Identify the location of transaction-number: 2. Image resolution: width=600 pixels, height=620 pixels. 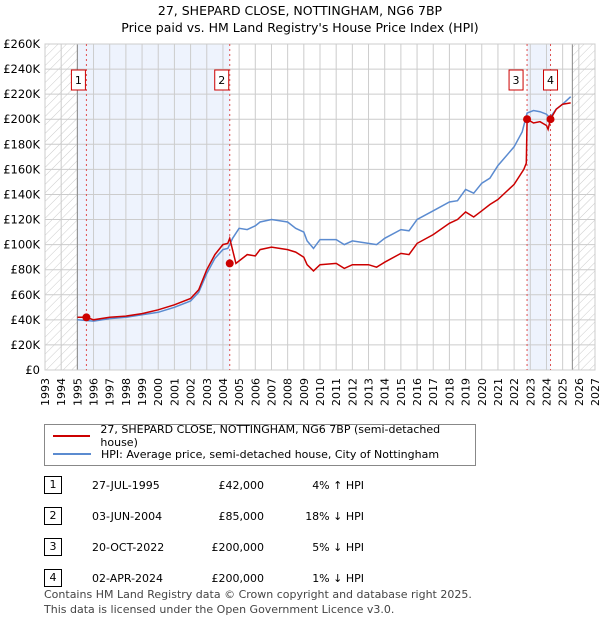
(53, 516).